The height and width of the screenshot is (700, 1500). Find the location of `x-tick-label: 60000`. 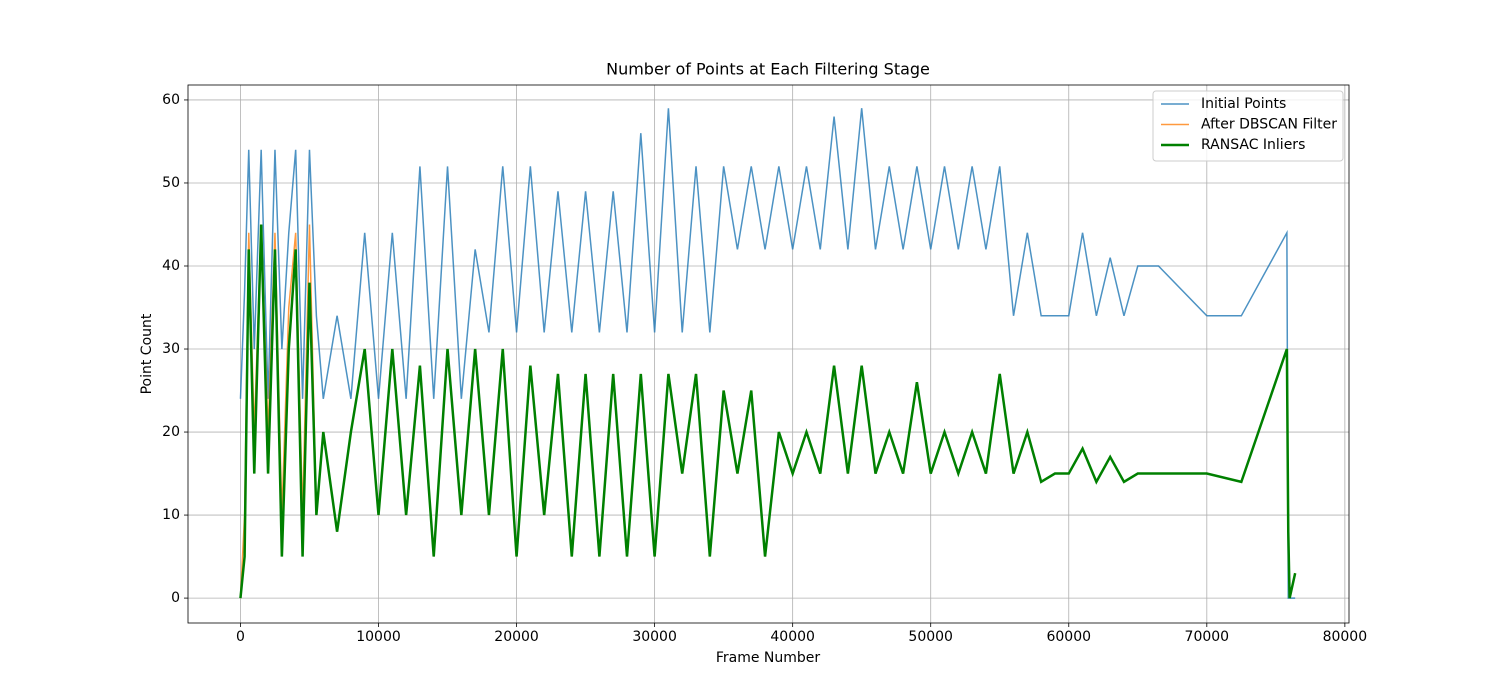

x-tick-label: 60000 is located at coordinates (1068, 637).